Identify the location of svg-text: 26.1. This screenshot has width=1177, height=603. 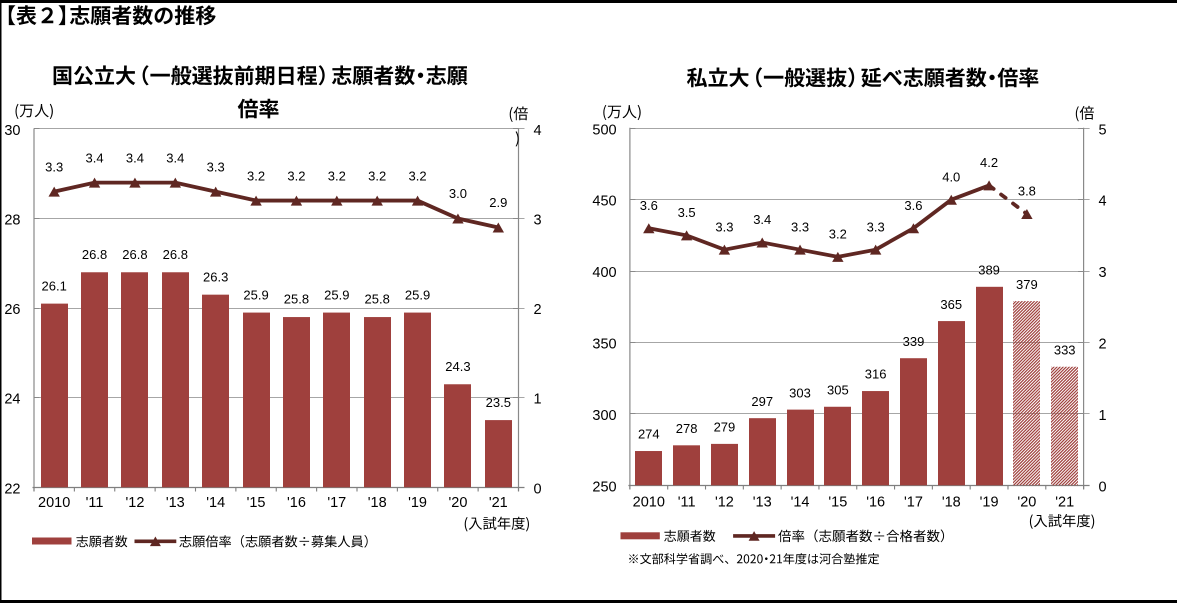
(54, 285).